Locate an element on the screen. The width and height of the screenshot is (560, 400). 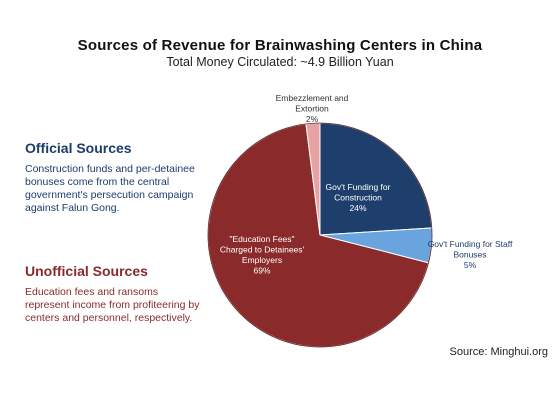
official-sources-heading: Official Sources is located at coordinates (78, 148).